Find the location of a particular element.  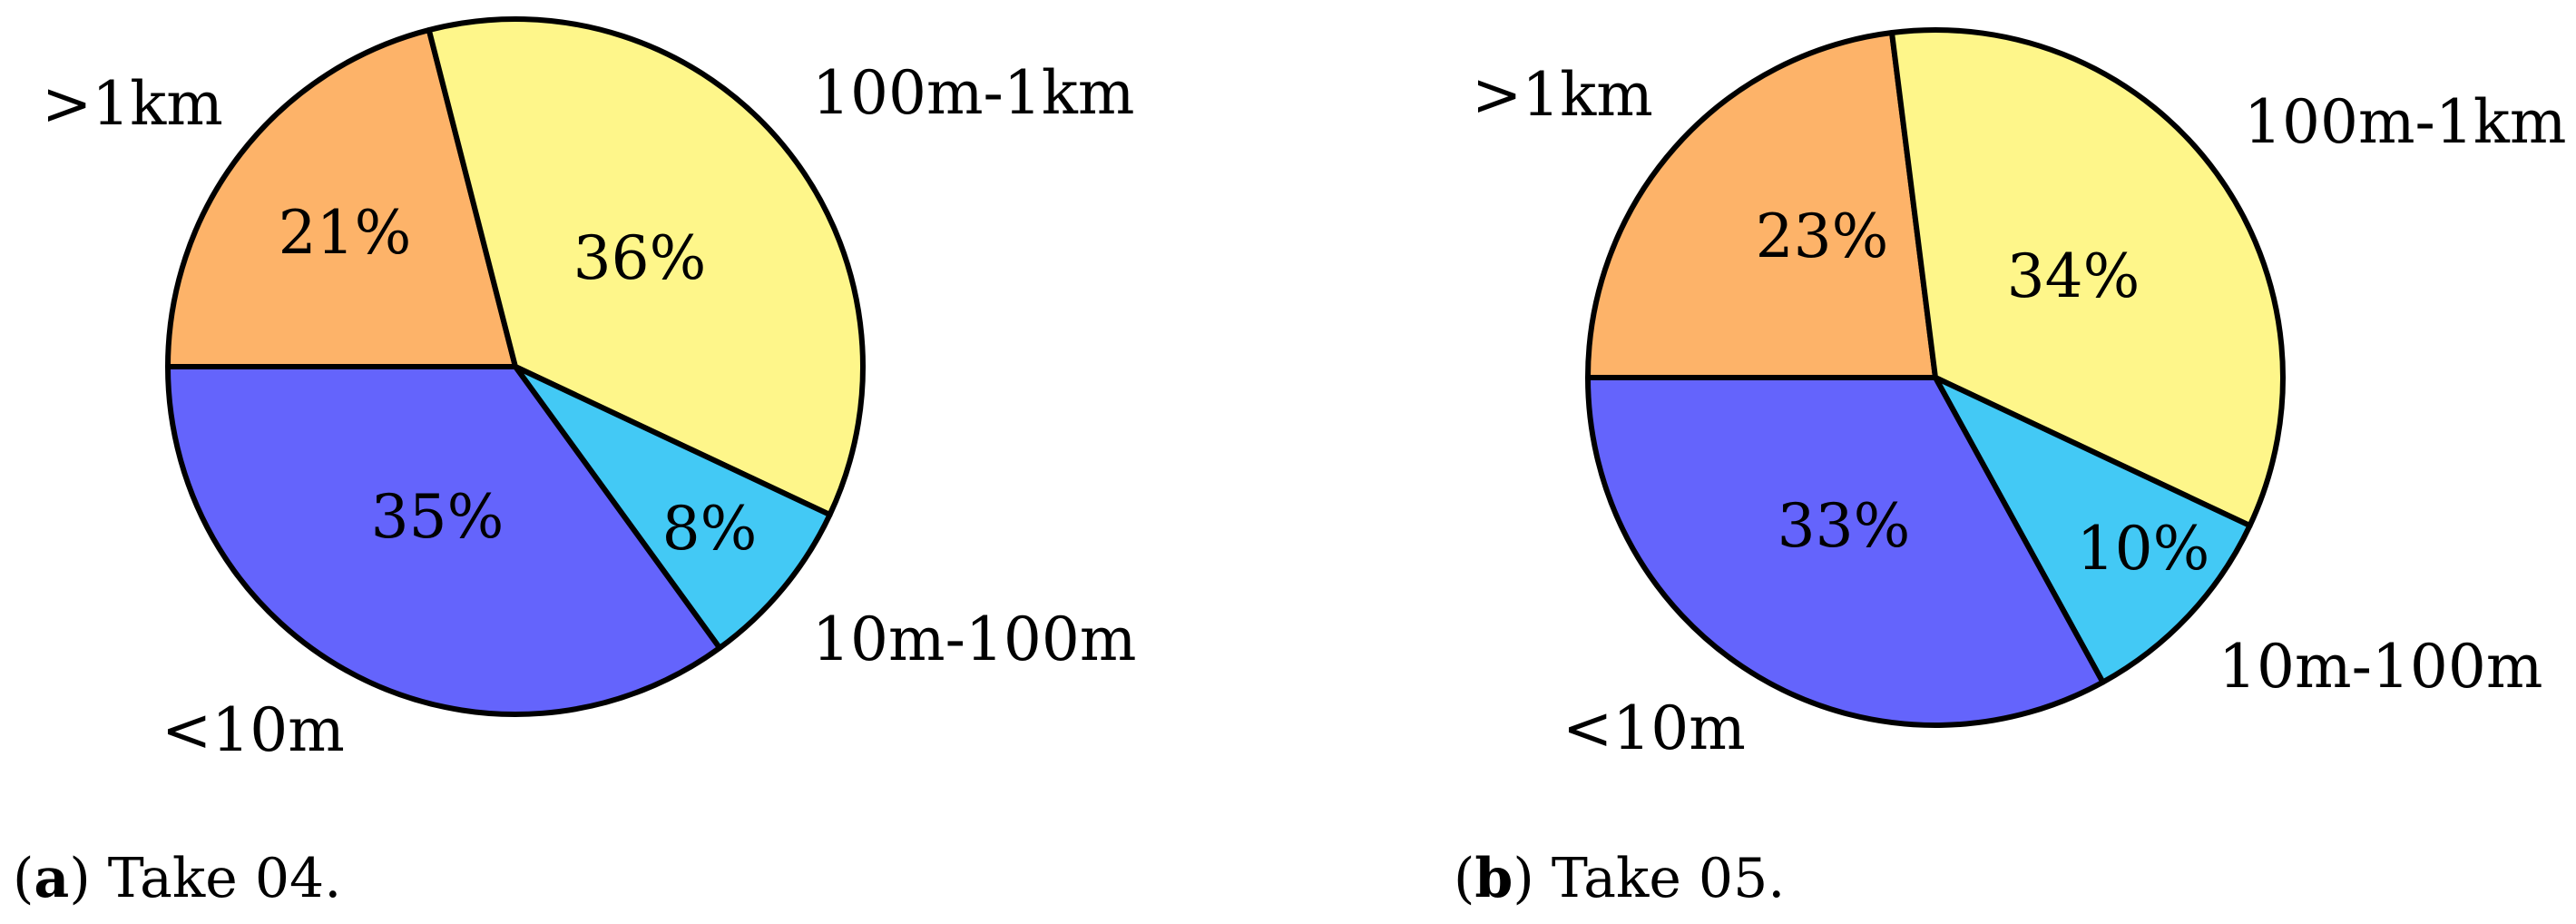

slice-value-label-b-0: 23% is located at coordinates (1822, 236).